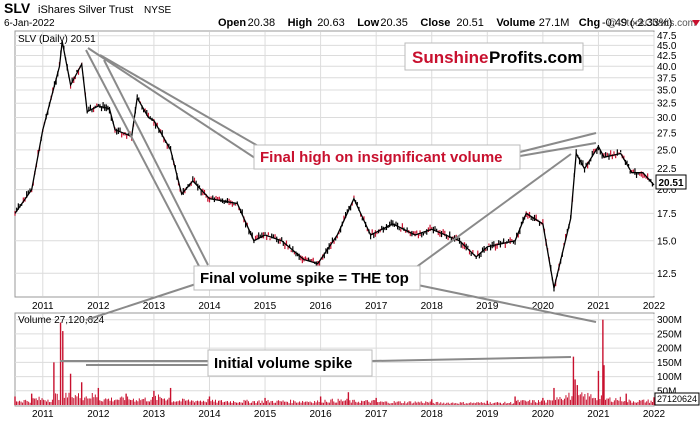  What do you see at coordinates (667, 274) in the screenshot?
I see `price-y-tick-12.5: 12.5` at bounding box center [667, 274].